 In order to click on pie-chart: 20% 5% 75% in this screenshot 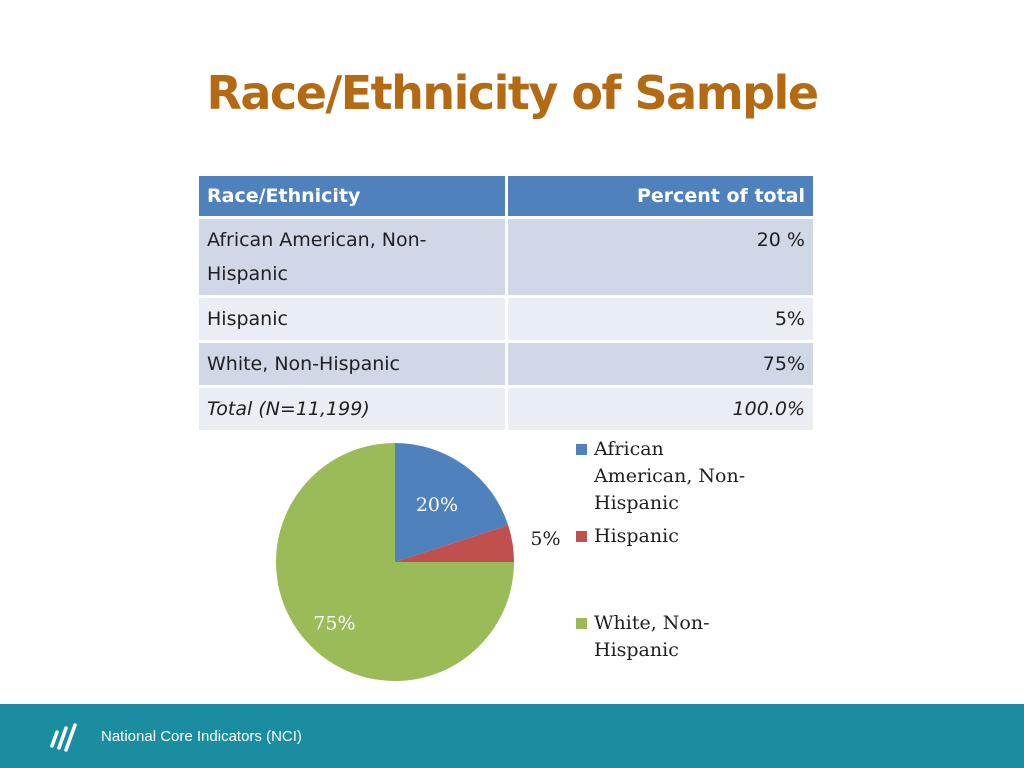, I will do `click(418, 562)`.